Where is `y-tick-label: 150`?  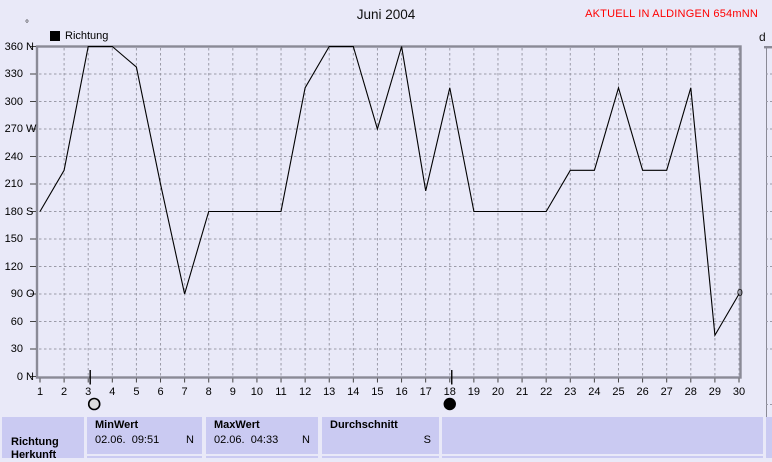 y-tick-label: 150 is located at coordinates (13, 239).